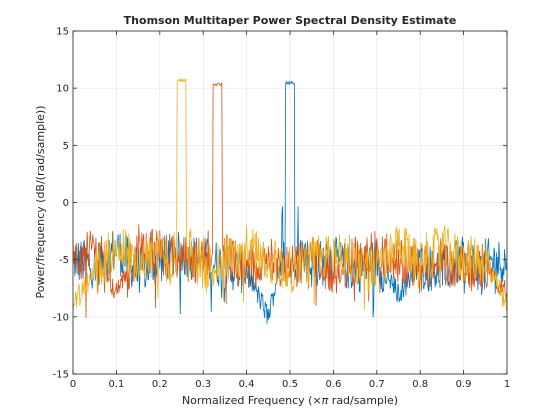  I want to click on x-tick-label: 0.5, so click(290, 384).